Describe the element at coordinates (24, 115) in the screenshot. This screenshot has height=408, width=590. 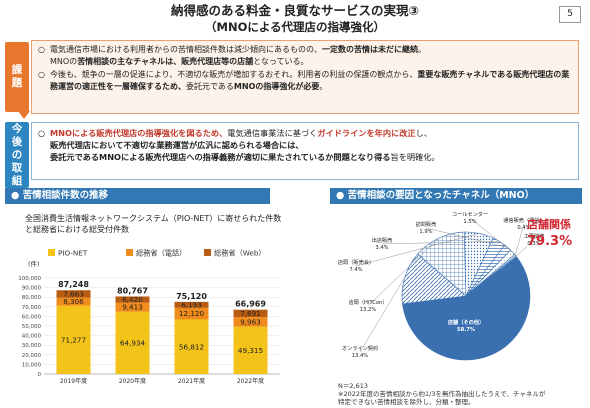
I see `down-arrow-icon` at that location.